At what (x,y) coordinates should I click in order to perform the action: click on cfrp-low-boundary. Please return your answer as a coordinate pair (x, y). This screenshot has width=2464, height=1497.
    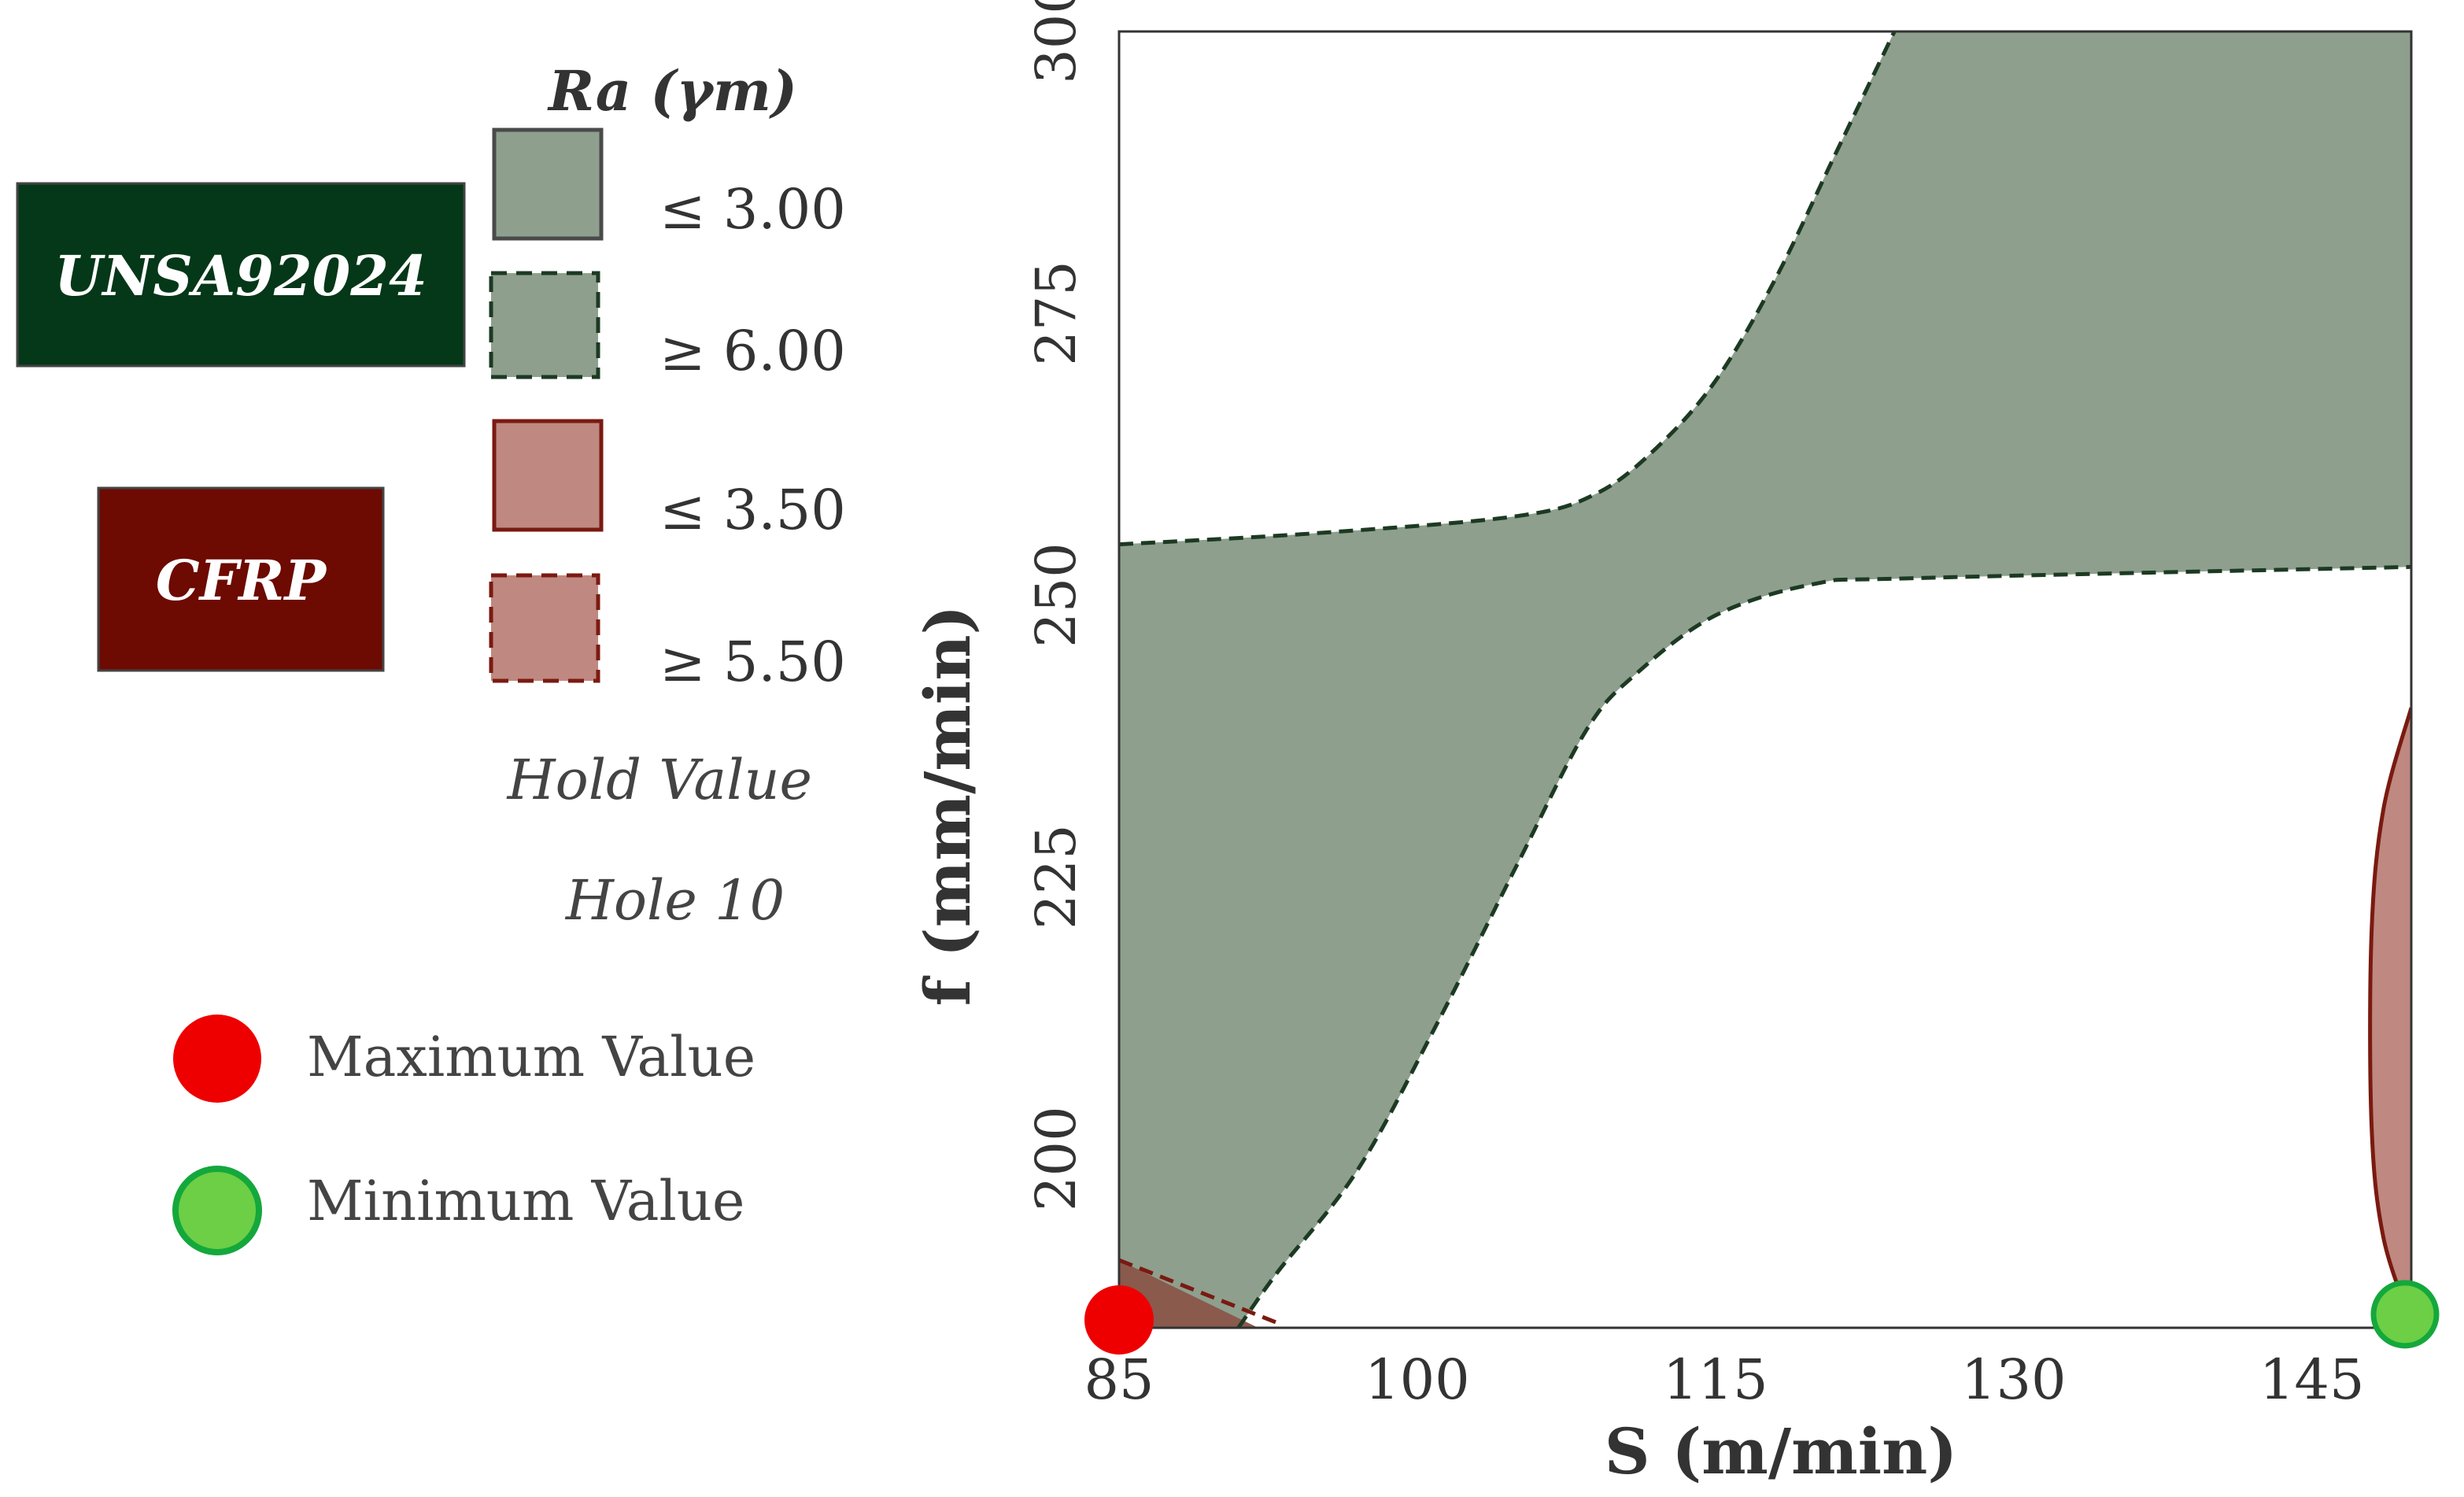
    Looking at the image, I should click on (2389, 1015).